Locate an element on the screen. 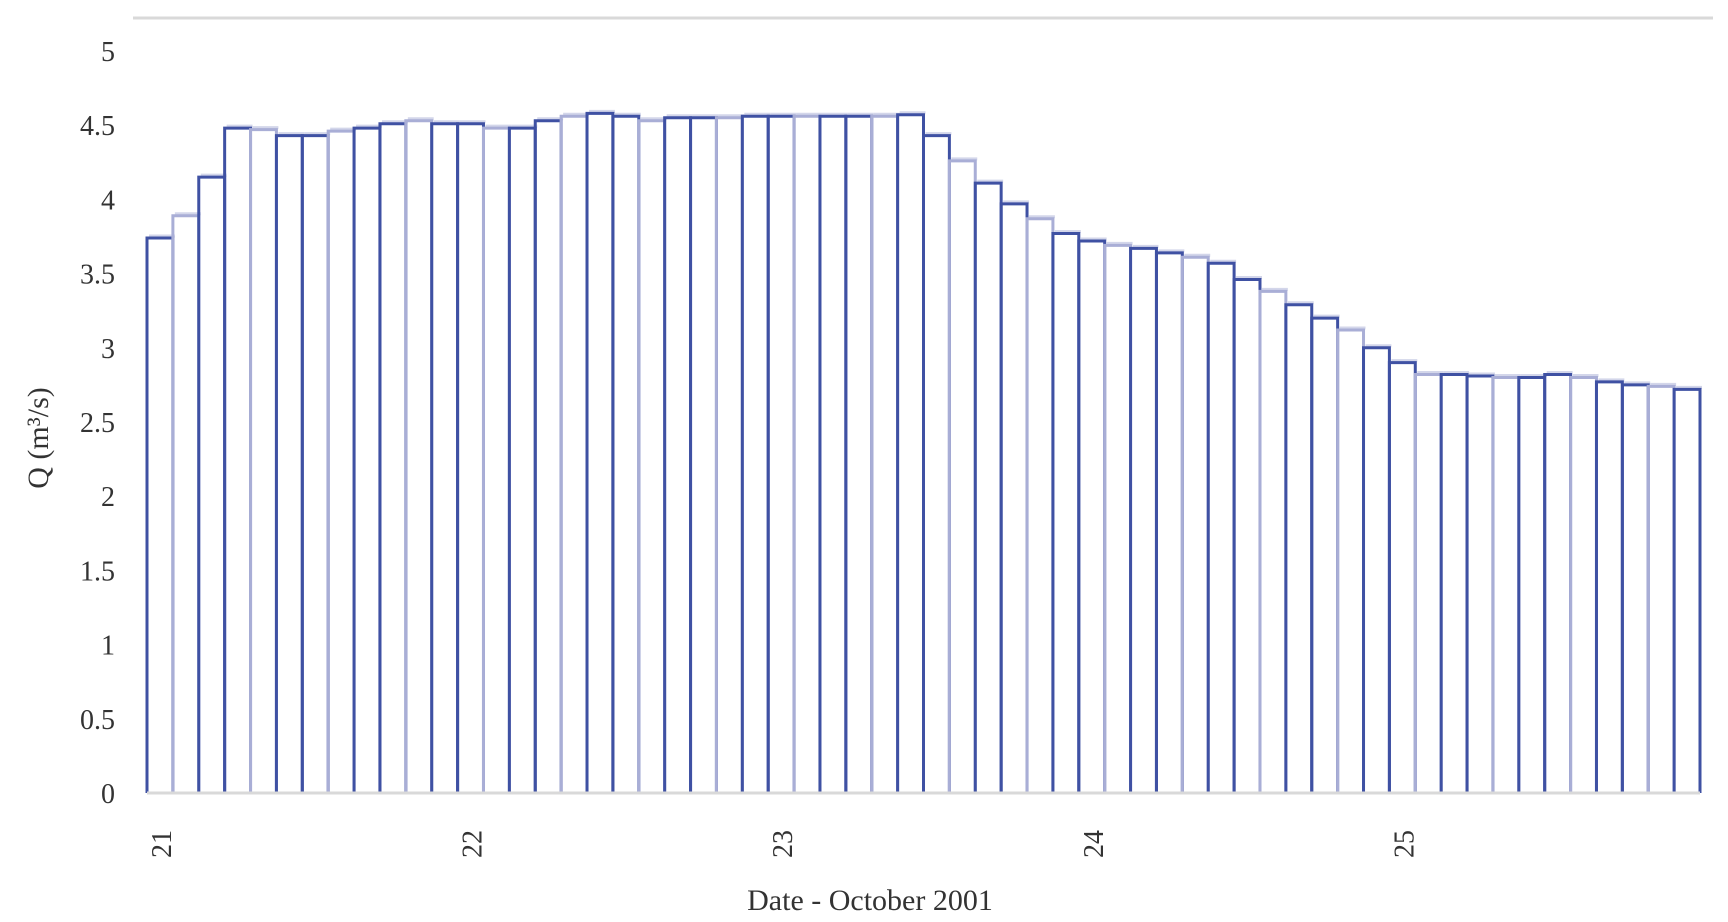  y-tick-label: 2.5 is located at coordinates (97, 423).